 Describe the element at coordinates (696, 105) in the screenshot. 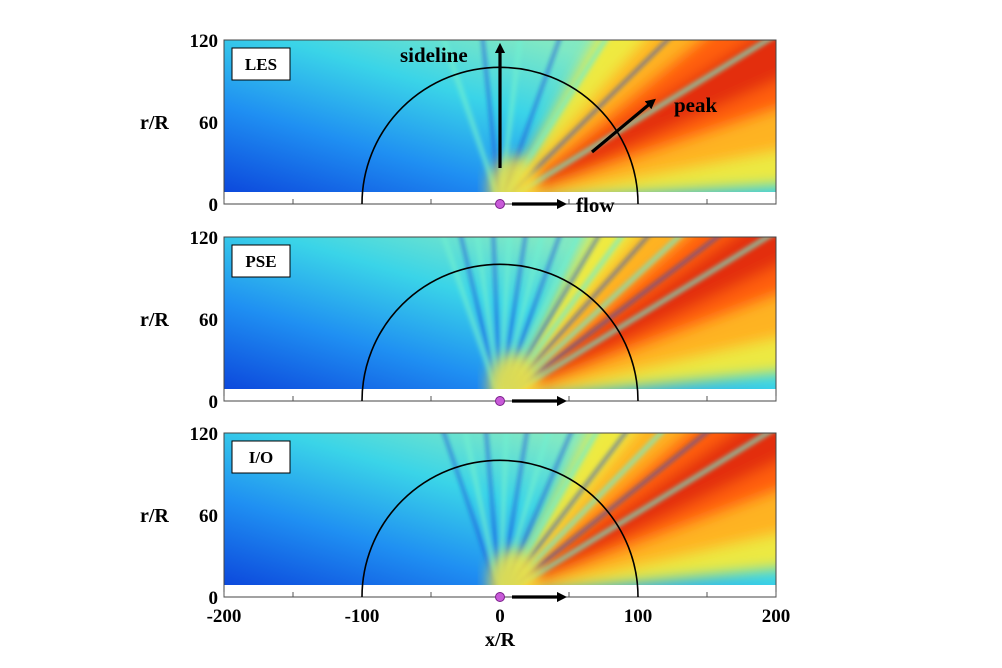

I see `peak-label: peak` at that location.